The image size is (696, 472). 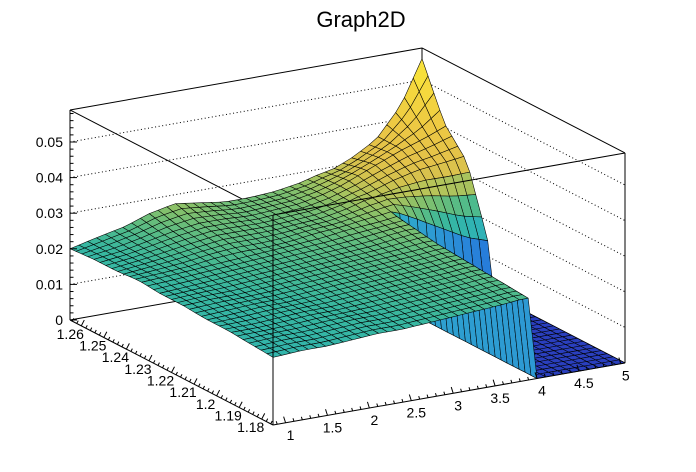 What do you see at coordinates (171, 162) in the screenshot?
I see `box-top-front-left-edge` at bounding box center [171, 162].